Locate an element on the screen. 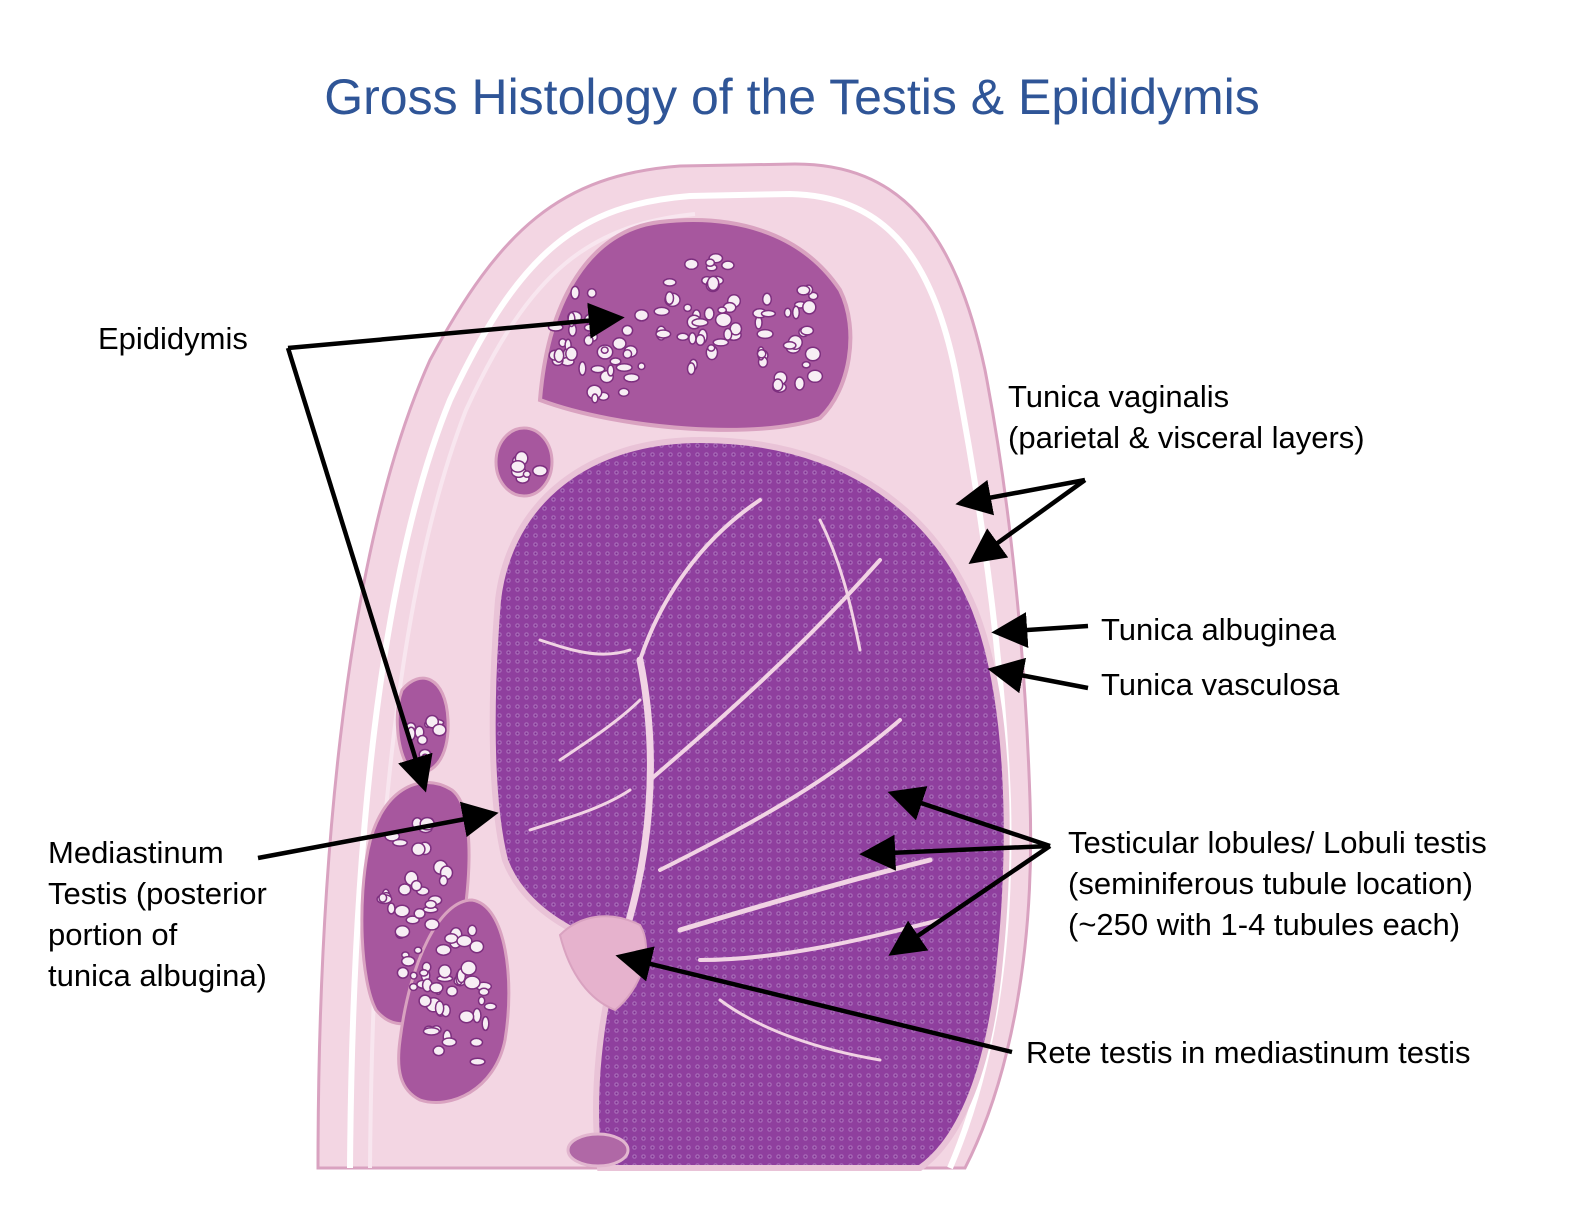  label-mediastinum-line3: portion of is located at coordinates (113, 934).